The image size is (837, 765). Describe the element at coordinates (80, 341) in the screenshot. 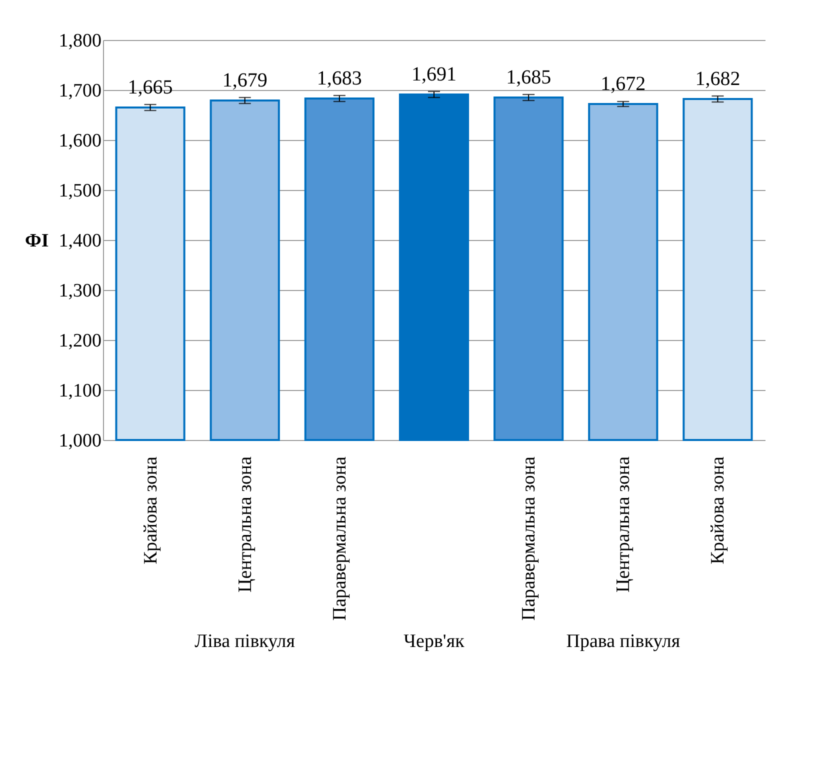

I see `y-tick-label: 1,200` at that location.